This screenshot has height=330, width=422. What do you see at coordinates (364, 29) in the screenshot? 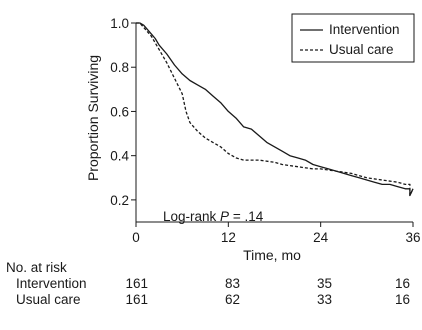
I see `legend-label-intervention: Intervention` at bounding box center [364, 29].